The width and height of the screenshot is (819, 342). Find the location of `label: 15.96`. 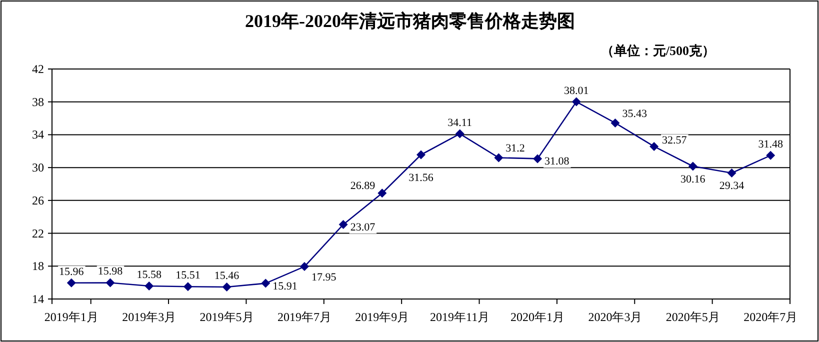

label: 15.96 is located at coordinates (72, 272).